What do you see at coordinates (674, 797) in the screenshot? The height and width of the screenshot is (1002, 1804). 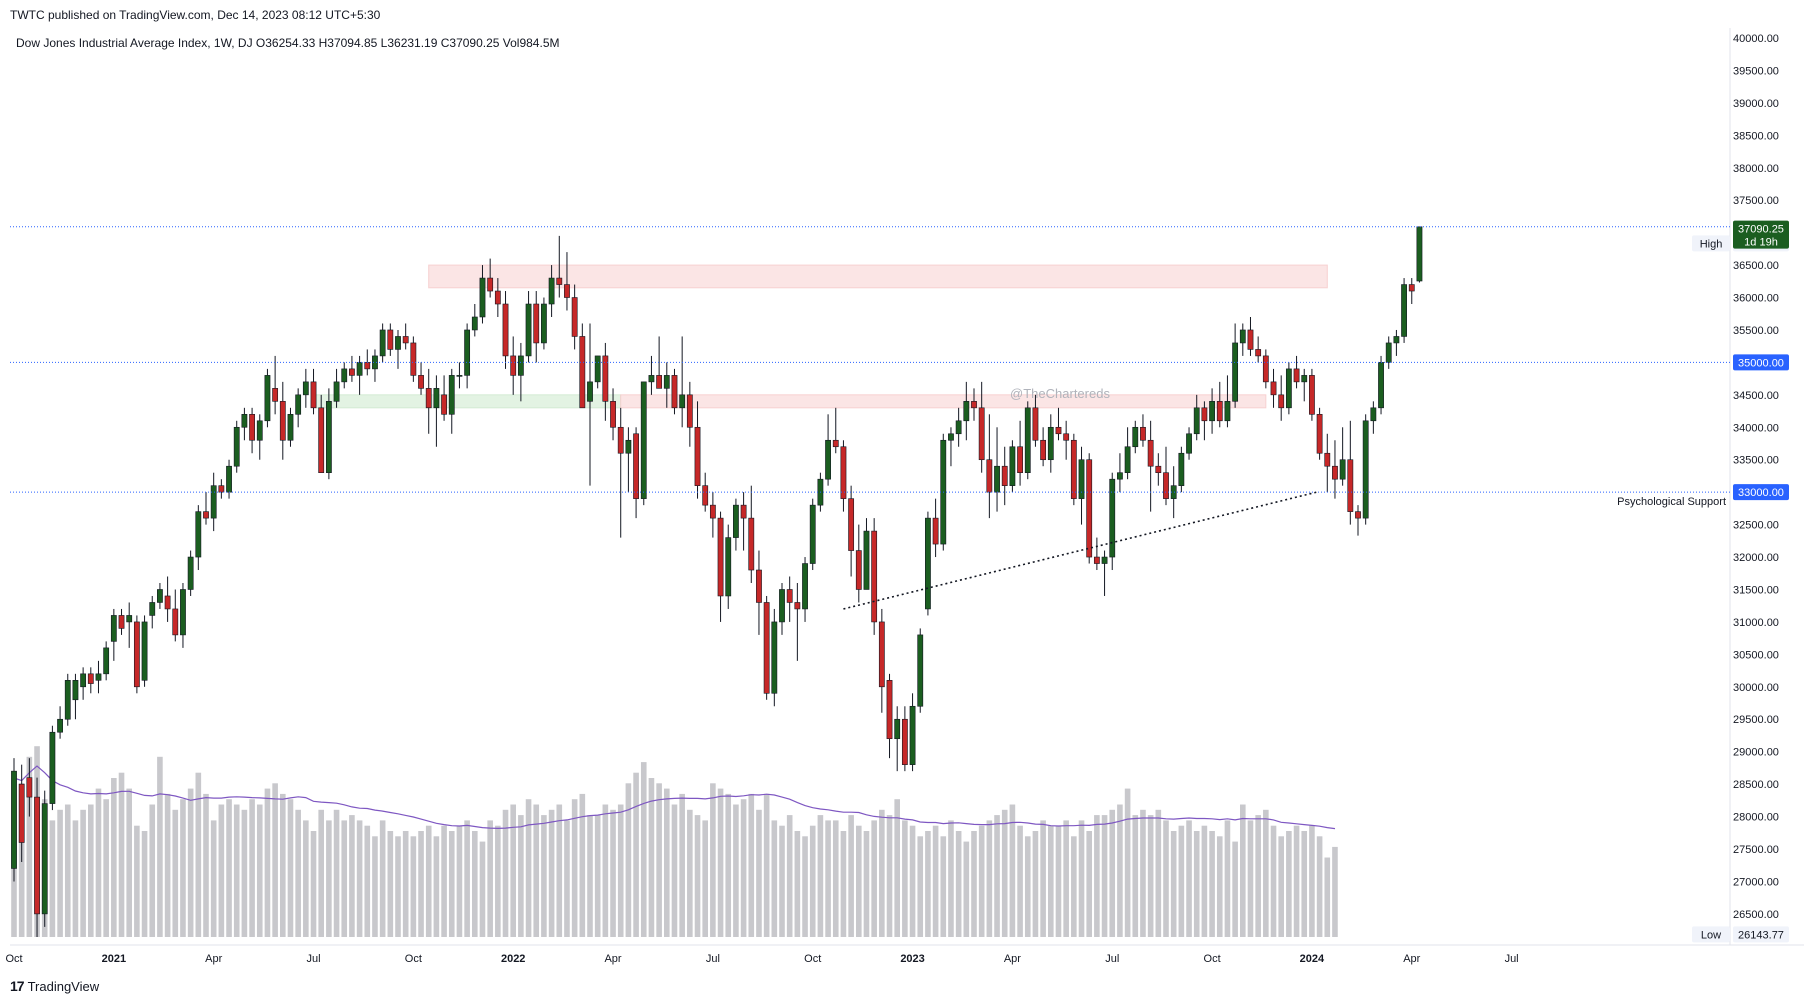 I see `volume-moving-average` at bounding box center [674, 797].